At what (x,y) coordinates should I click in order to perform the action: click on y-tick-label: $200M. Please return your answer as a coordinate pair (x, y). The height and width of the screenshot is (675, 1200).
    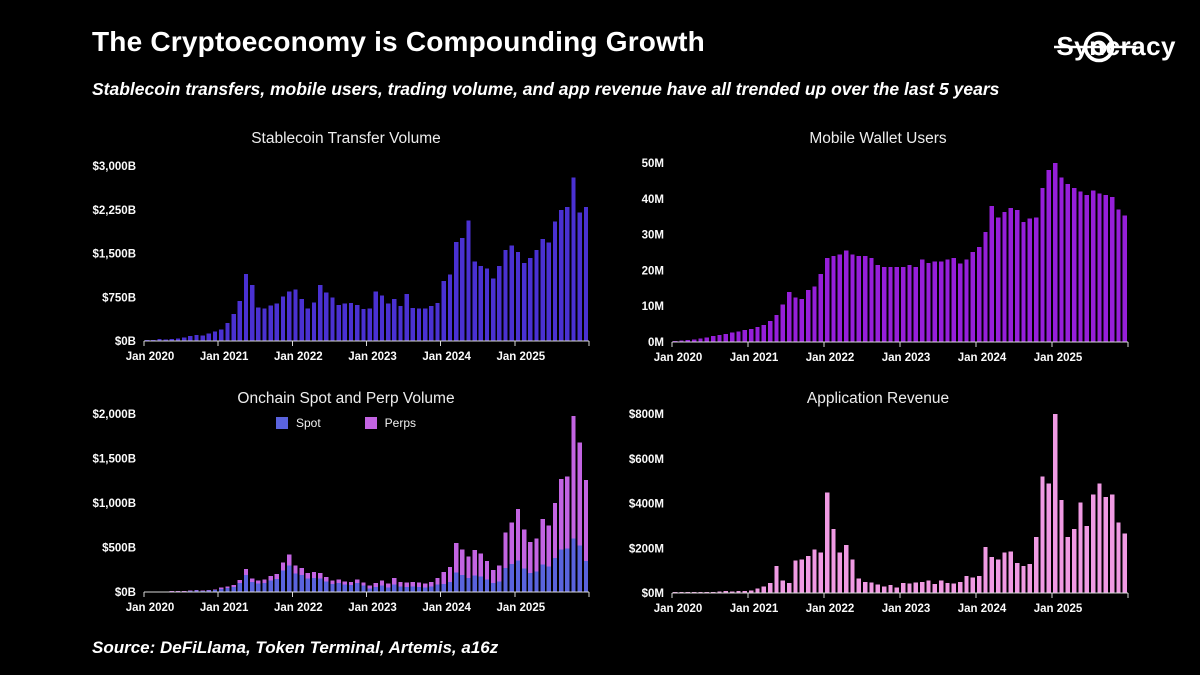
    Looking at the image, I should click on (646, 549).